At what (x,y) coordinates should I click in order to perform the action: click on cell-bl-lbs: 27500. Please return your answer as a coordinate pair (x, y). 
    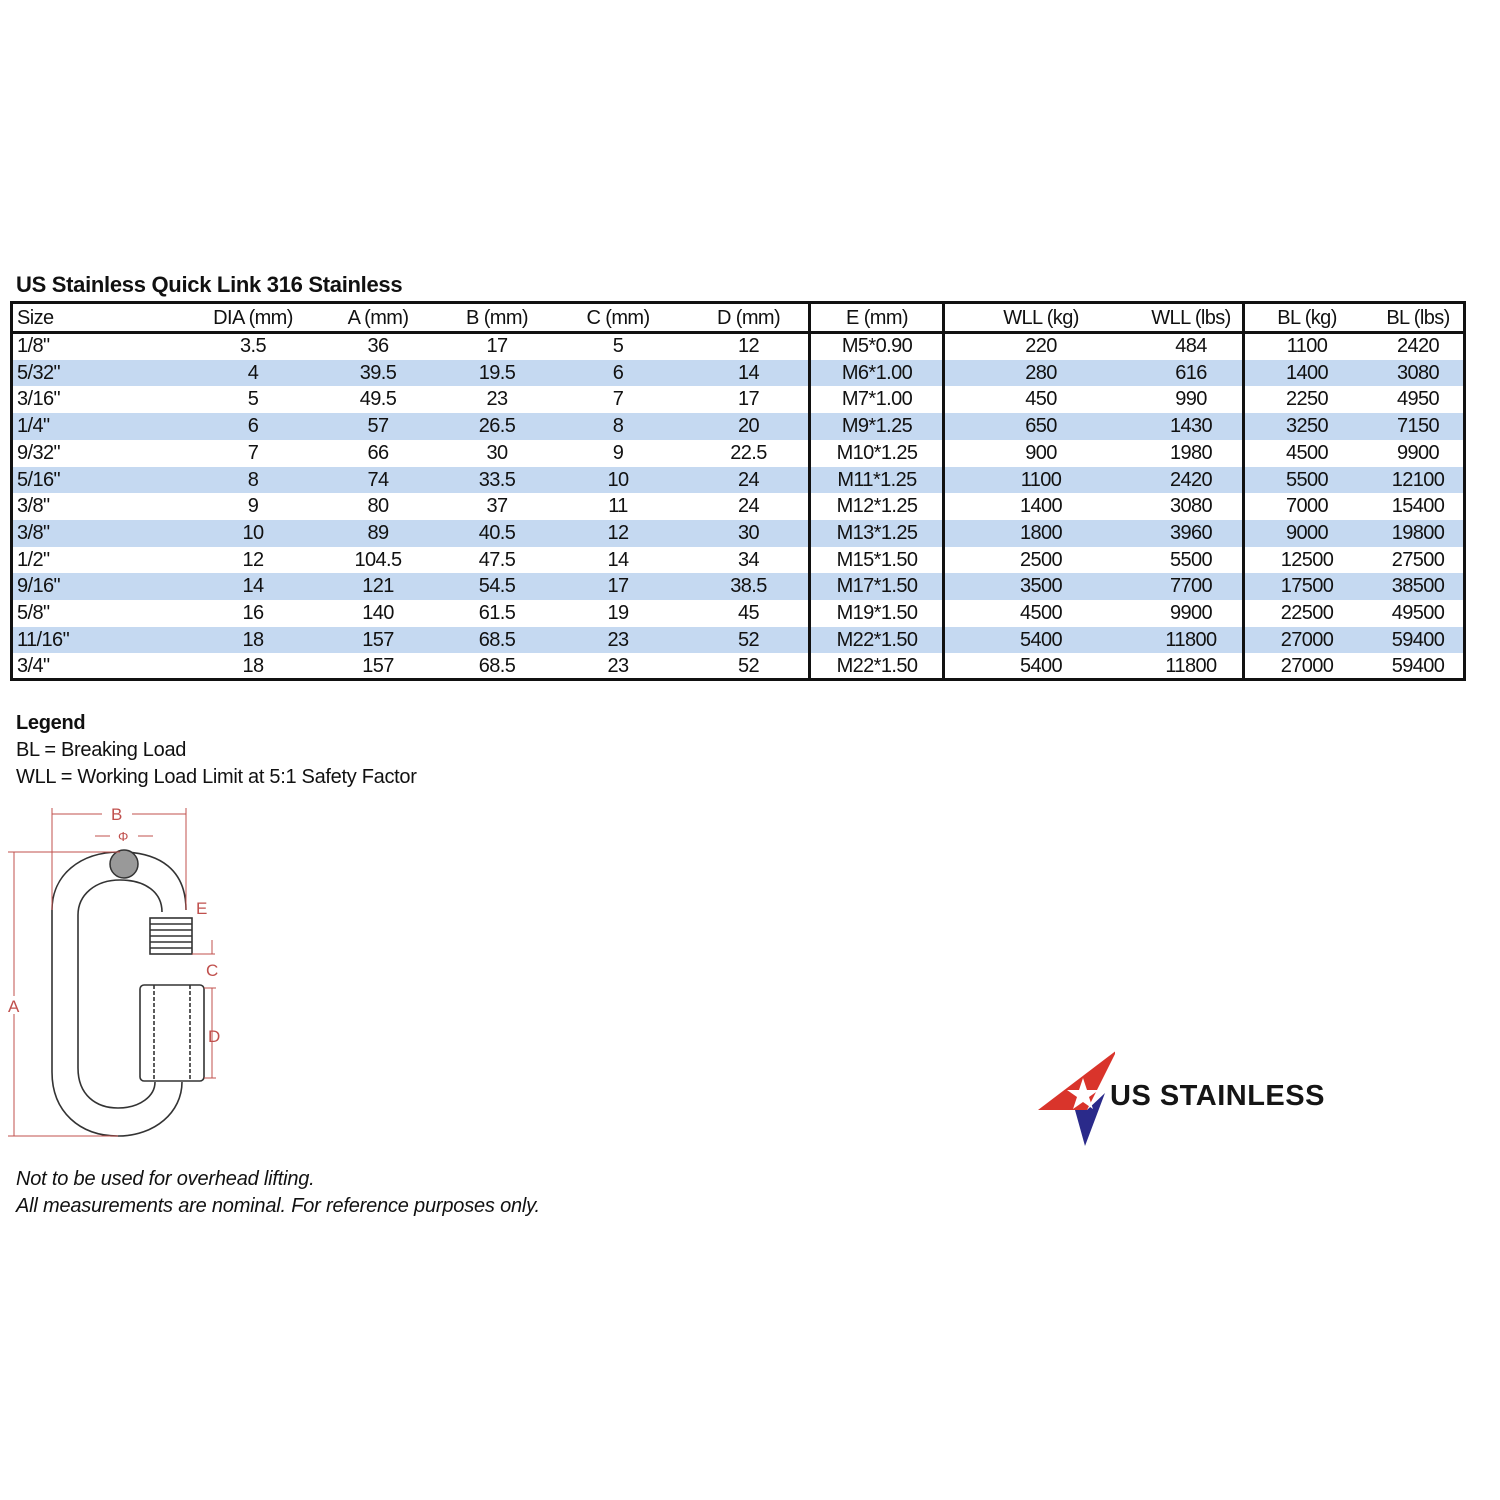
    Looking at the image, I should click on (1418, 559).